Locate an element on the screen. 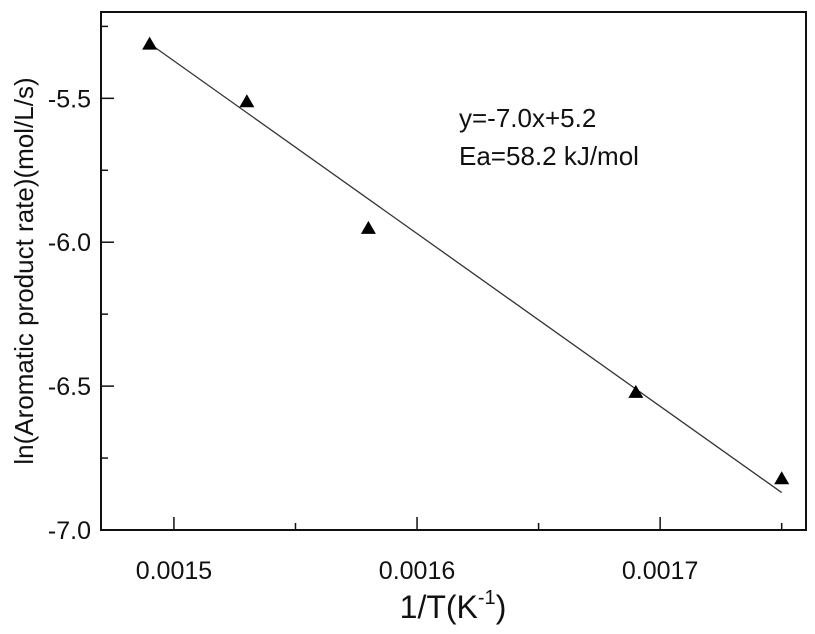 The image size is (815, 634). x-tick-label: 0.0017 is located at coordinates (660, 571).